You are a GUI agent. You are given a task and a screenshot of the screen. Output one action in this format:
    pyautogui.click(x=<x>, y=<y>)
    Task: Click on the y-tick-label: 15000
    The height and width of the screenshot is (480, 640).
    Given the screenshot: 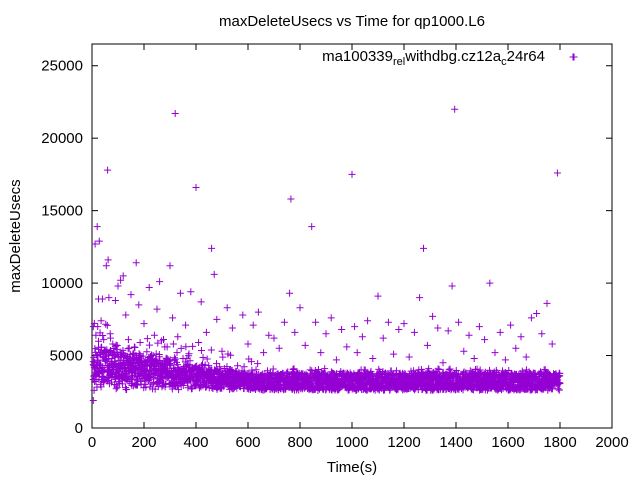 What is the action you would take?
    pyautogui.click(x=62, y=211)
    